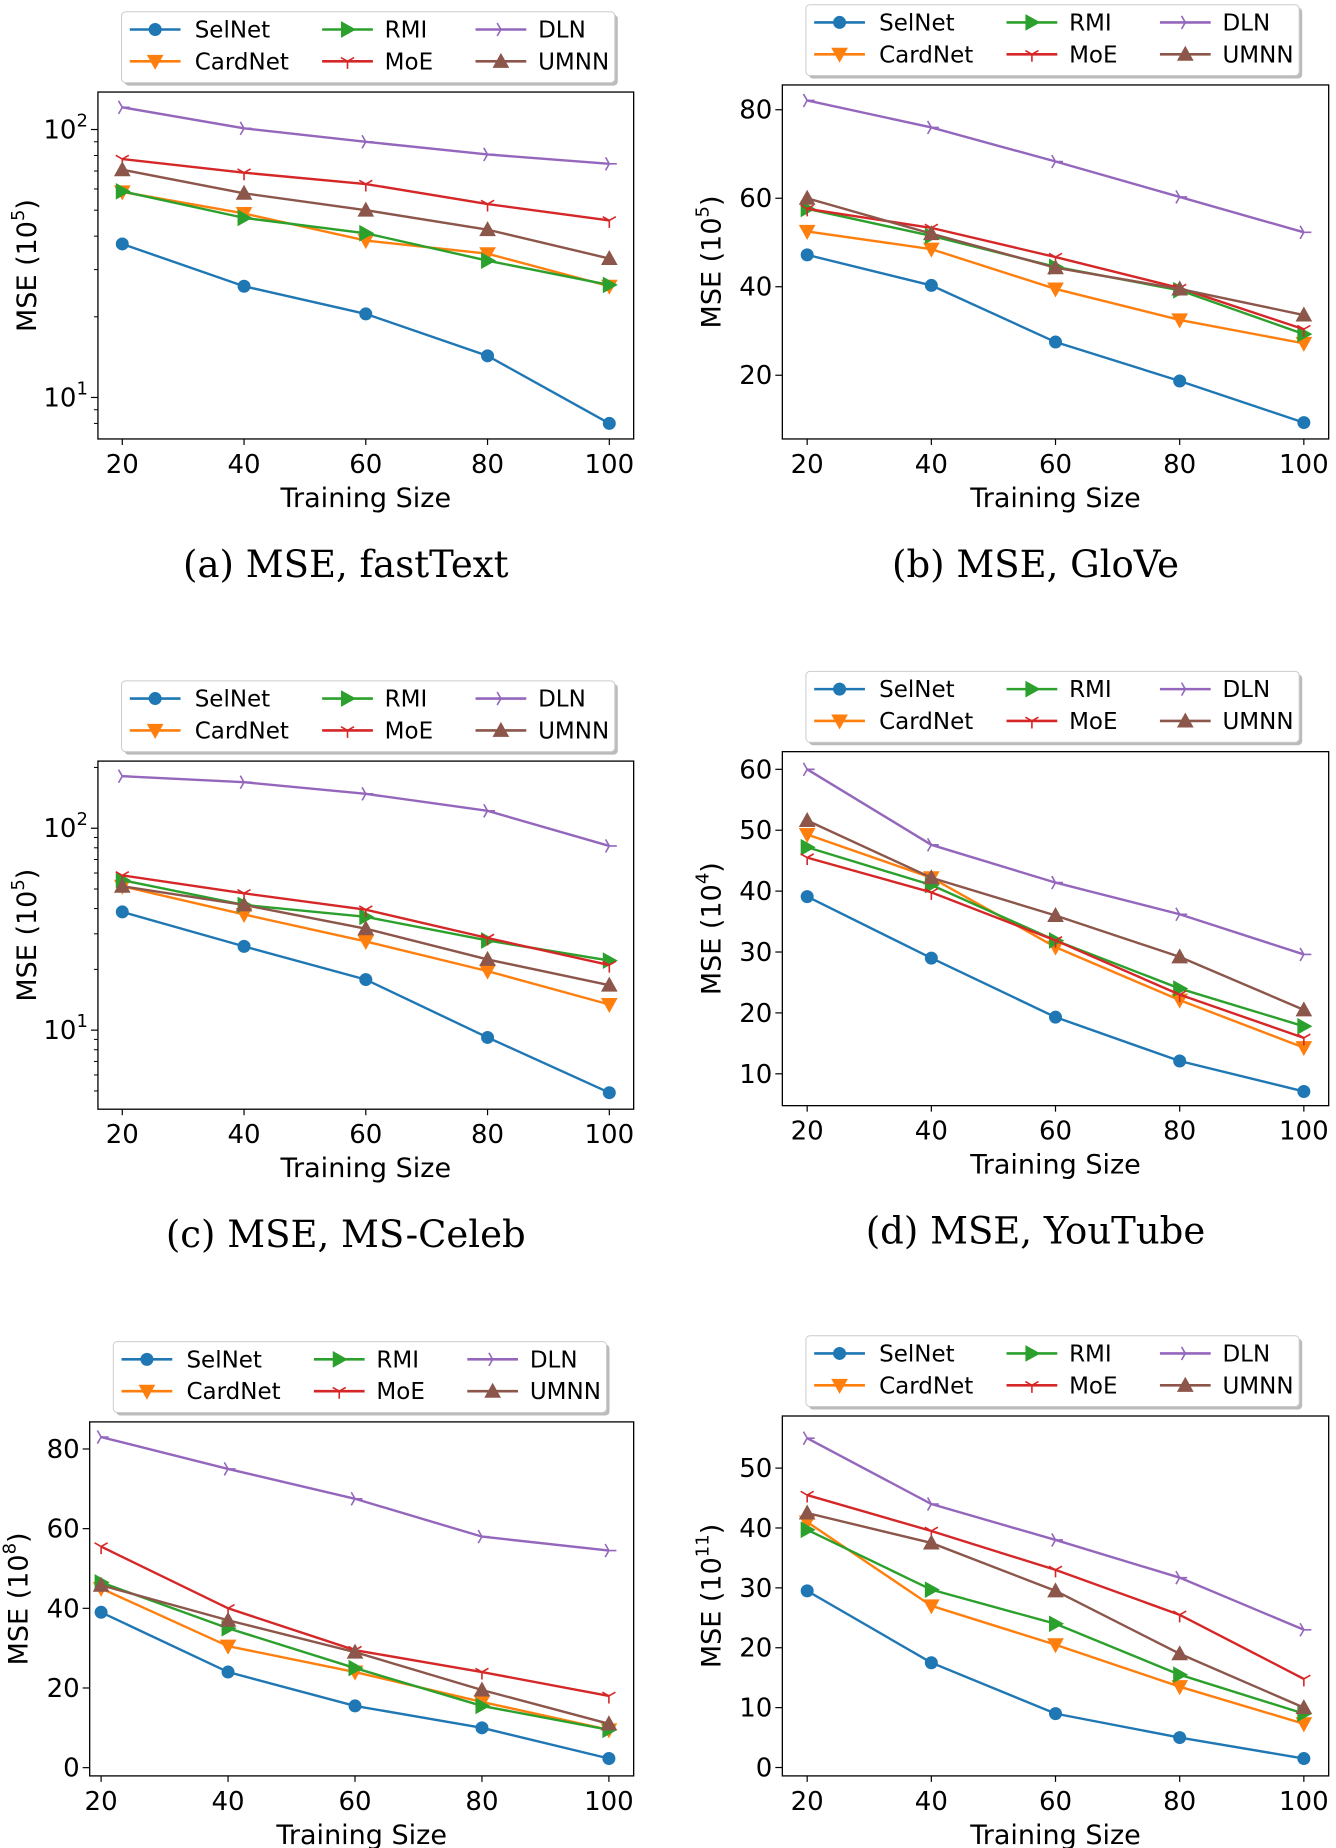  I want to click on y-tick-base: 60, so click(63, 1530).